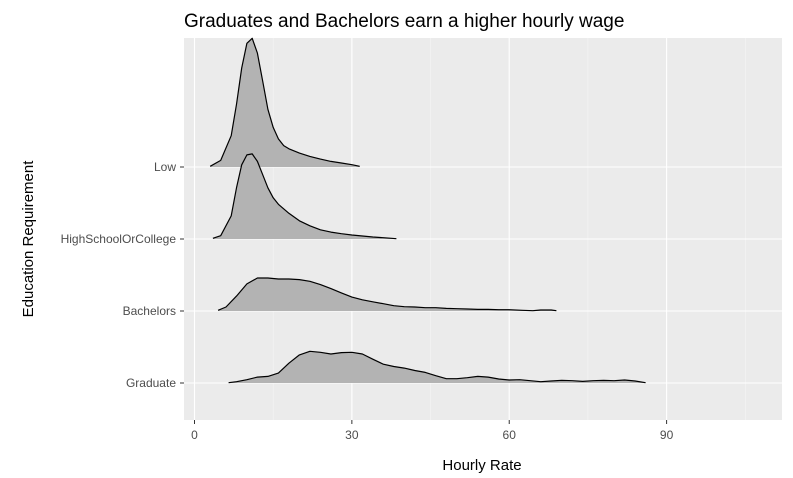 This screenshot has width=793, height=478. I want to click on ridge-fill-Low, so click(285, 102).